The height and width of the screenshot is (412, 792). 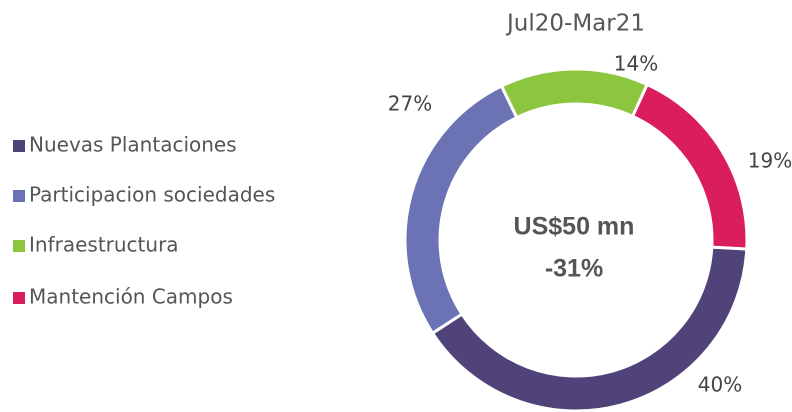 What do you see at coordinates (720, 385) in the screenshot?
I see `data-label: 40%` at bounding box center [720, 385].